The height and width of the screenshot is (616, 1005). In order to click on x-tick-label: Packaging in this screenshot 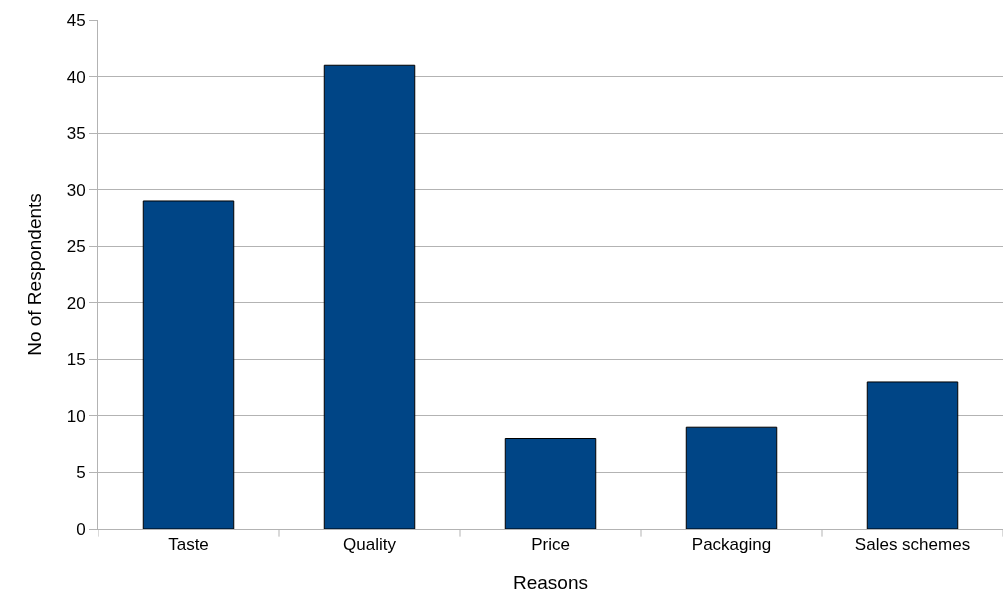, I will do `click(731, 545)`.